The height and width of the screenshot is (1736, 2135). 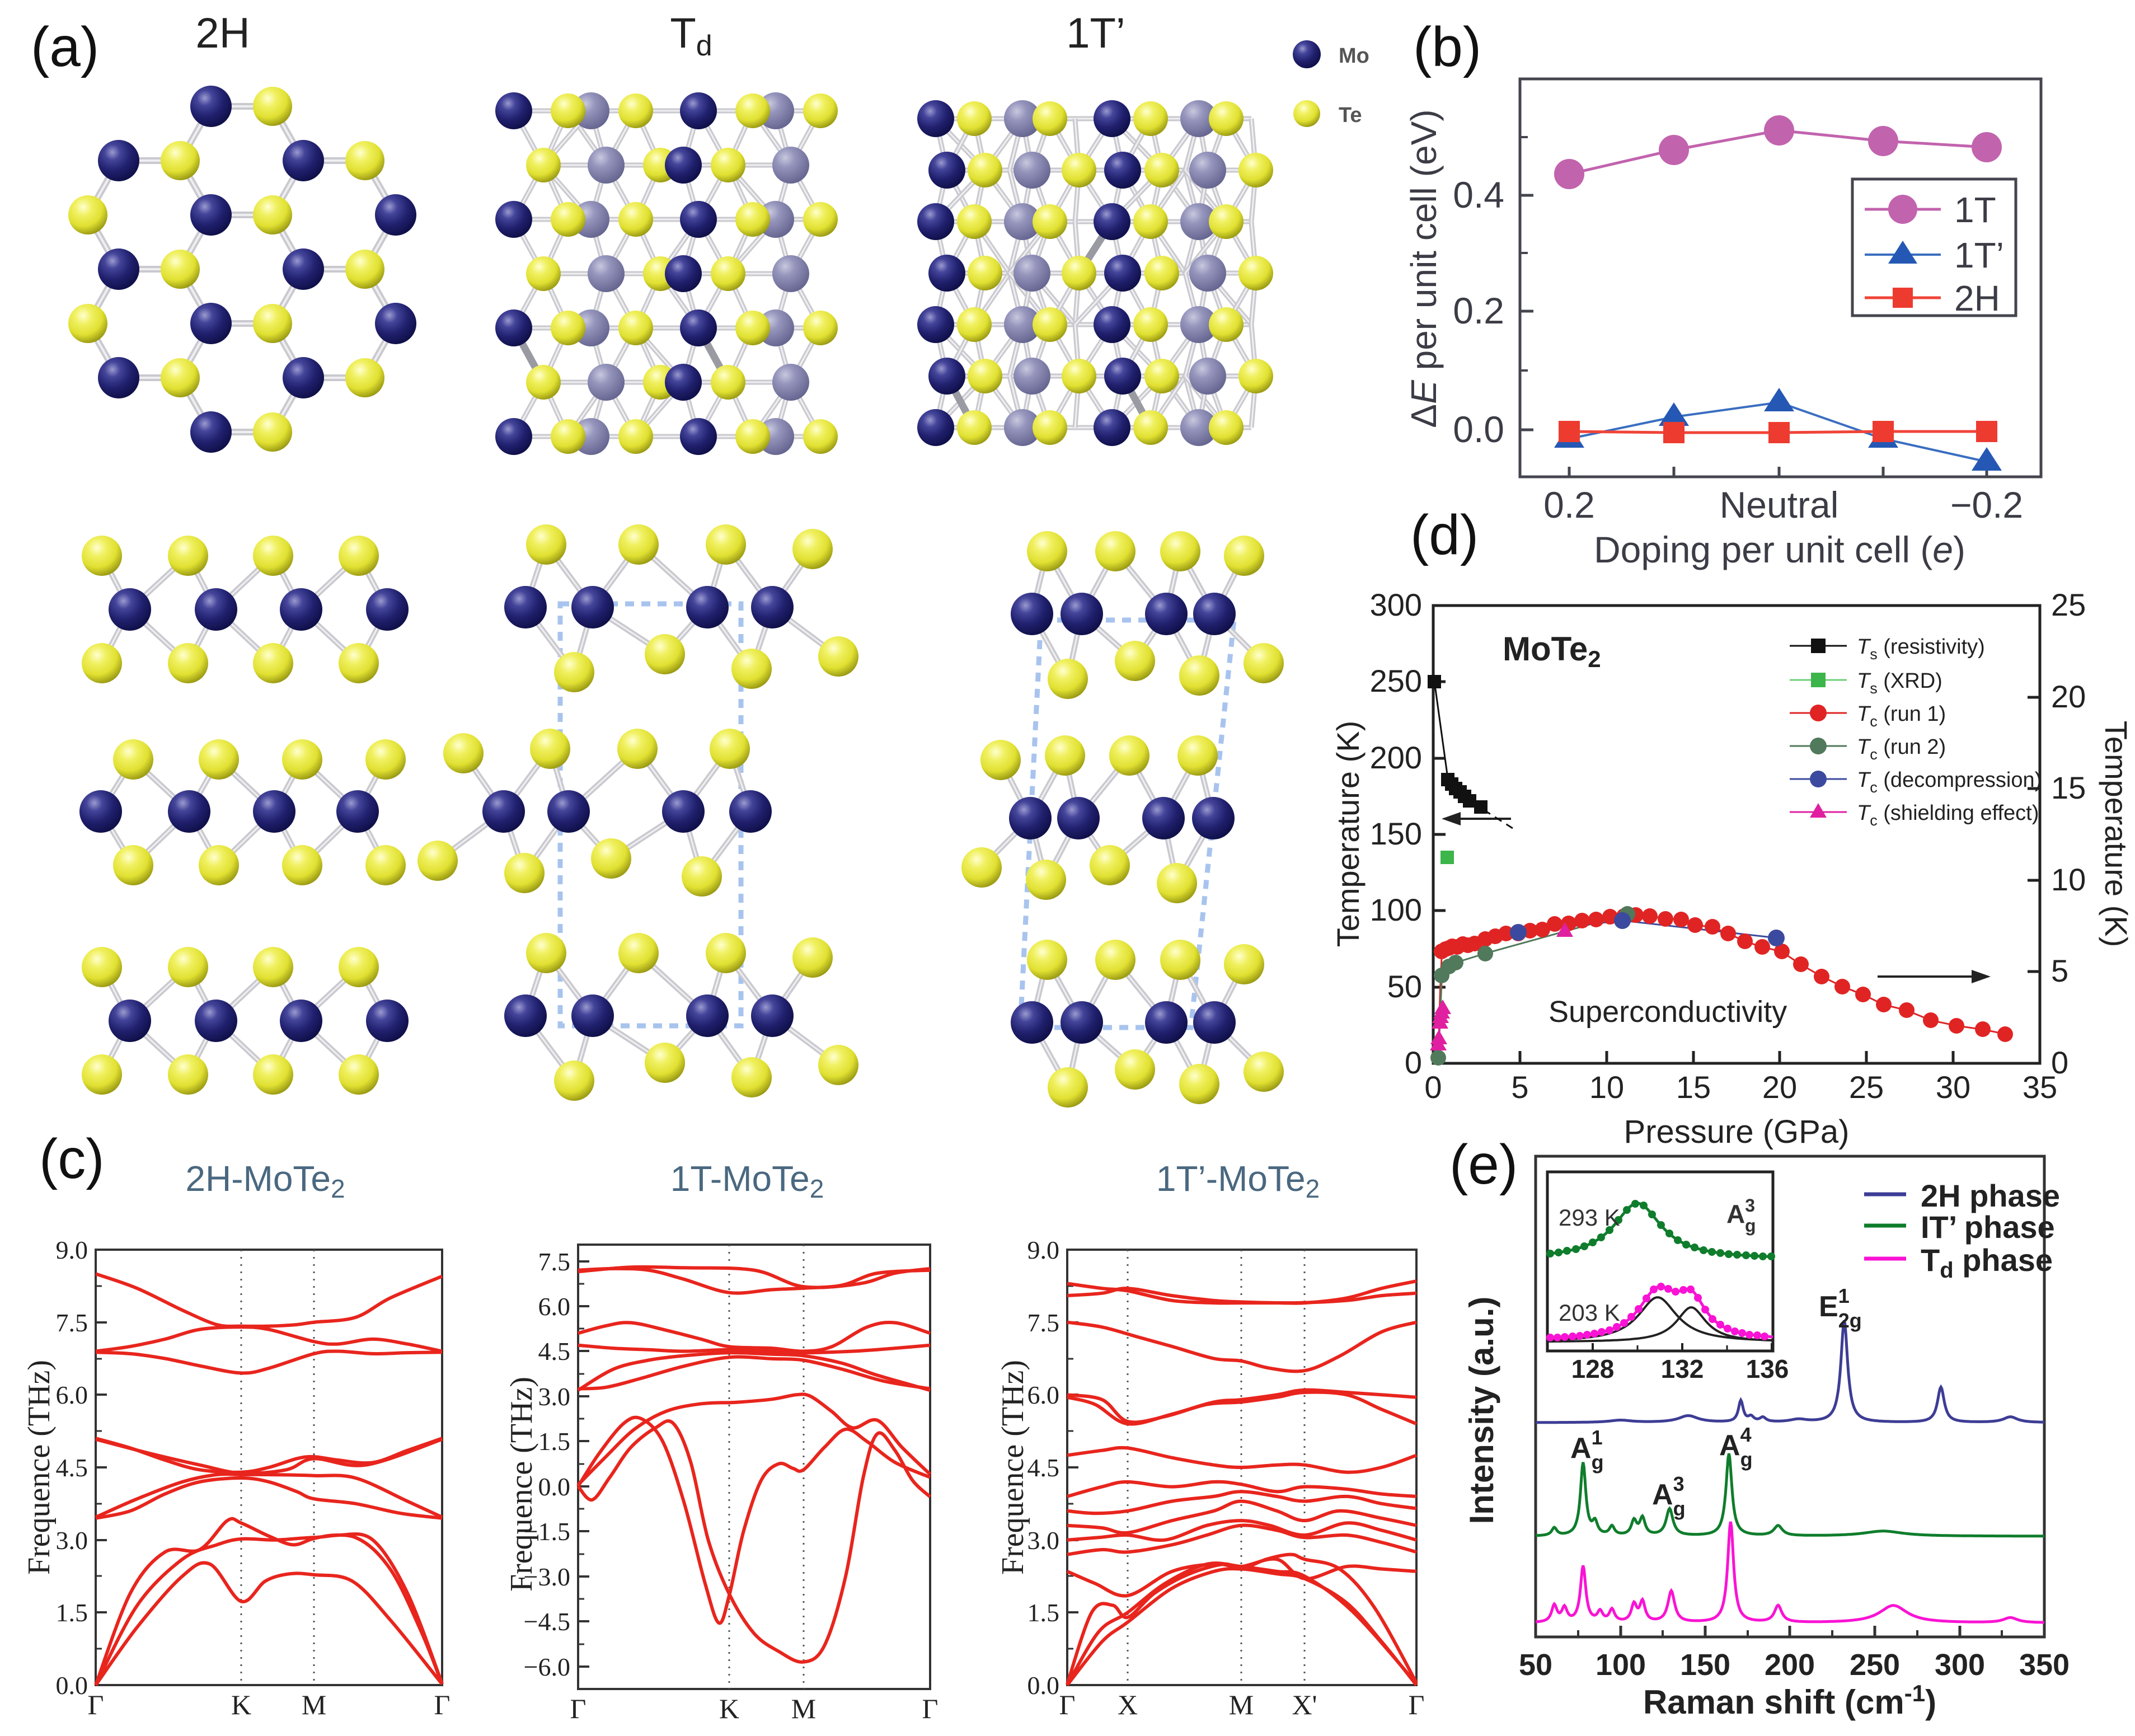 What do you see at coordinates (1990, 1195) in the screenshot?
I see `svg-text: 2H phase` at bounding box center [1990, 1195].